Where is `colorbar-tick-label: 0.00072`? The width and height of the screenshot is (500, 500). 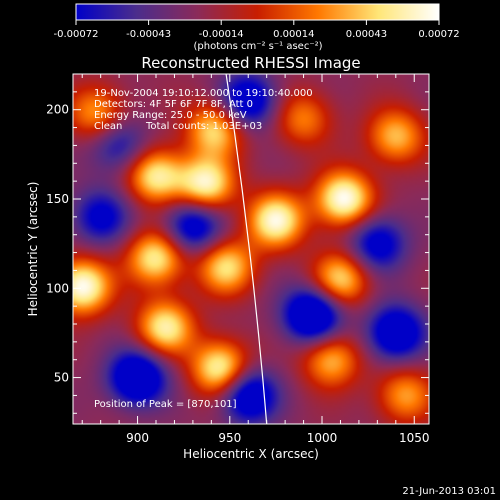
colorbar-tick-label: 0.00072 is located at coordinates (438, 34).